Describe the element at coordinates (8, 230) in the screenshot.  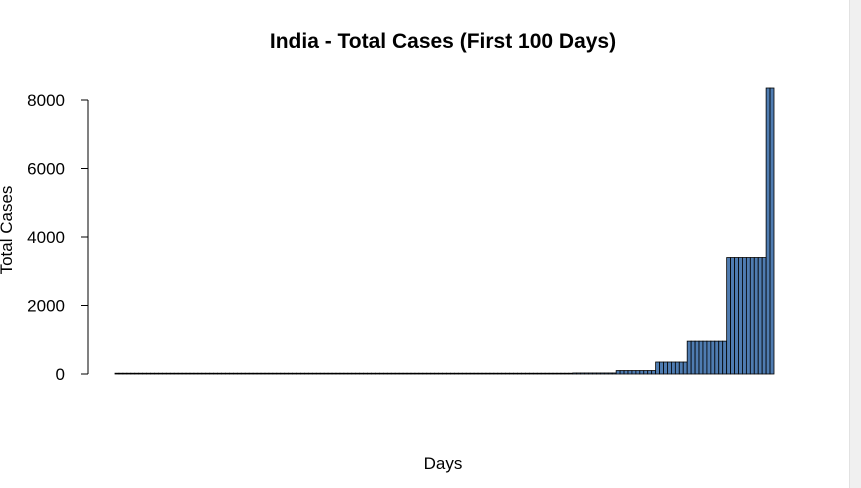
I see `y-axis-label: Total Cases` at that location.